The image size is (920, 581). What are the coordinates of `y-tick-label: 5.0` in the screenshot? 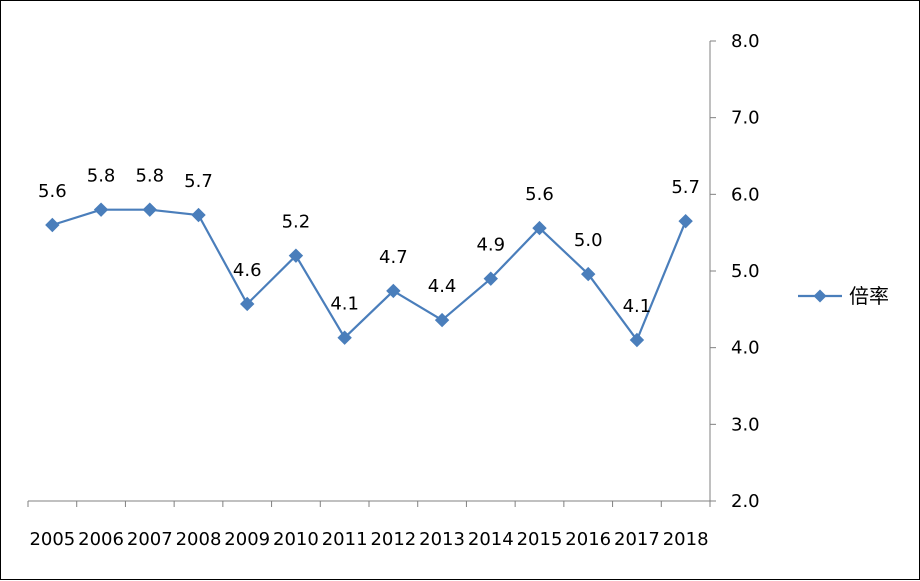 It's located at (745, 271).